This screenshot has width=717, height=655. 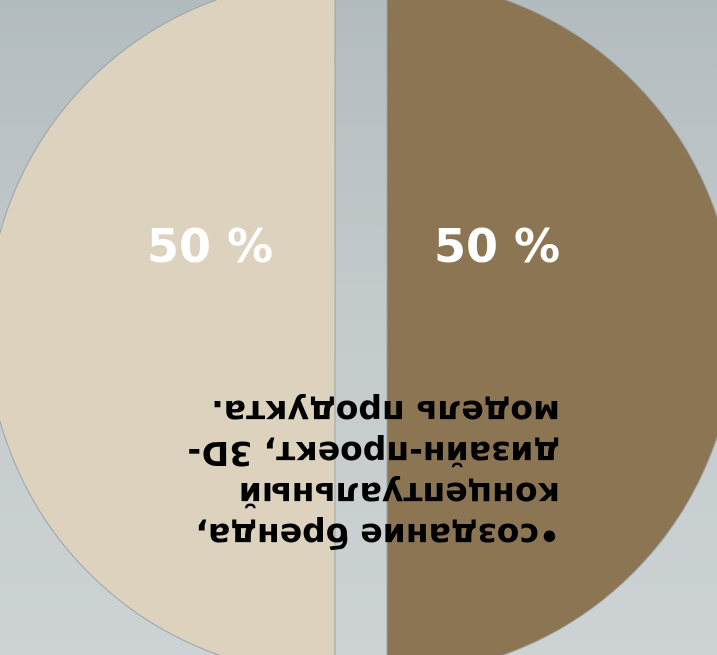 What do you see at coordinates (353, 246) in the screenshot?
I see `pie-data-labels: 50 % 50 %` at bounding box center [353, 246].